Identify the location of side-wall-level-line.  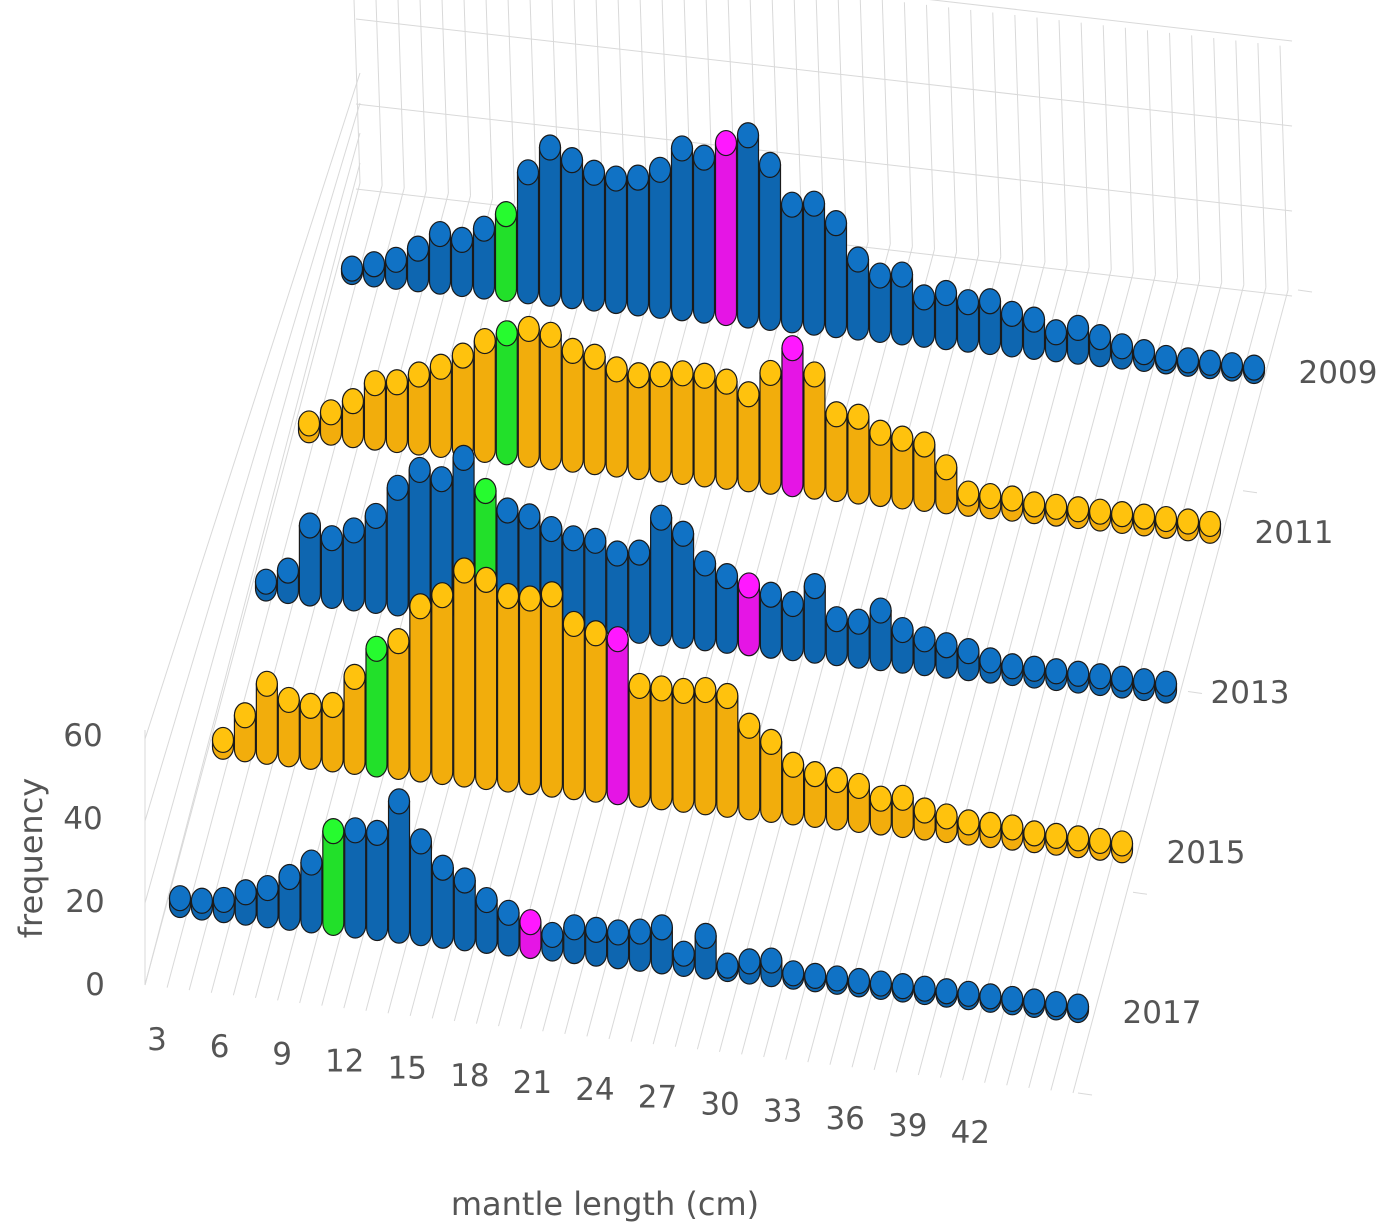
(252, 518).